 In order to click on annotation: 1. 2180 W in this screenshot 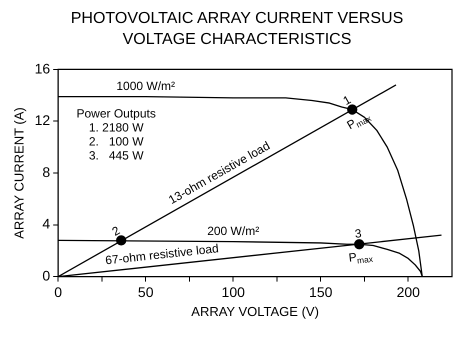, I will do `click(116, 127)`.